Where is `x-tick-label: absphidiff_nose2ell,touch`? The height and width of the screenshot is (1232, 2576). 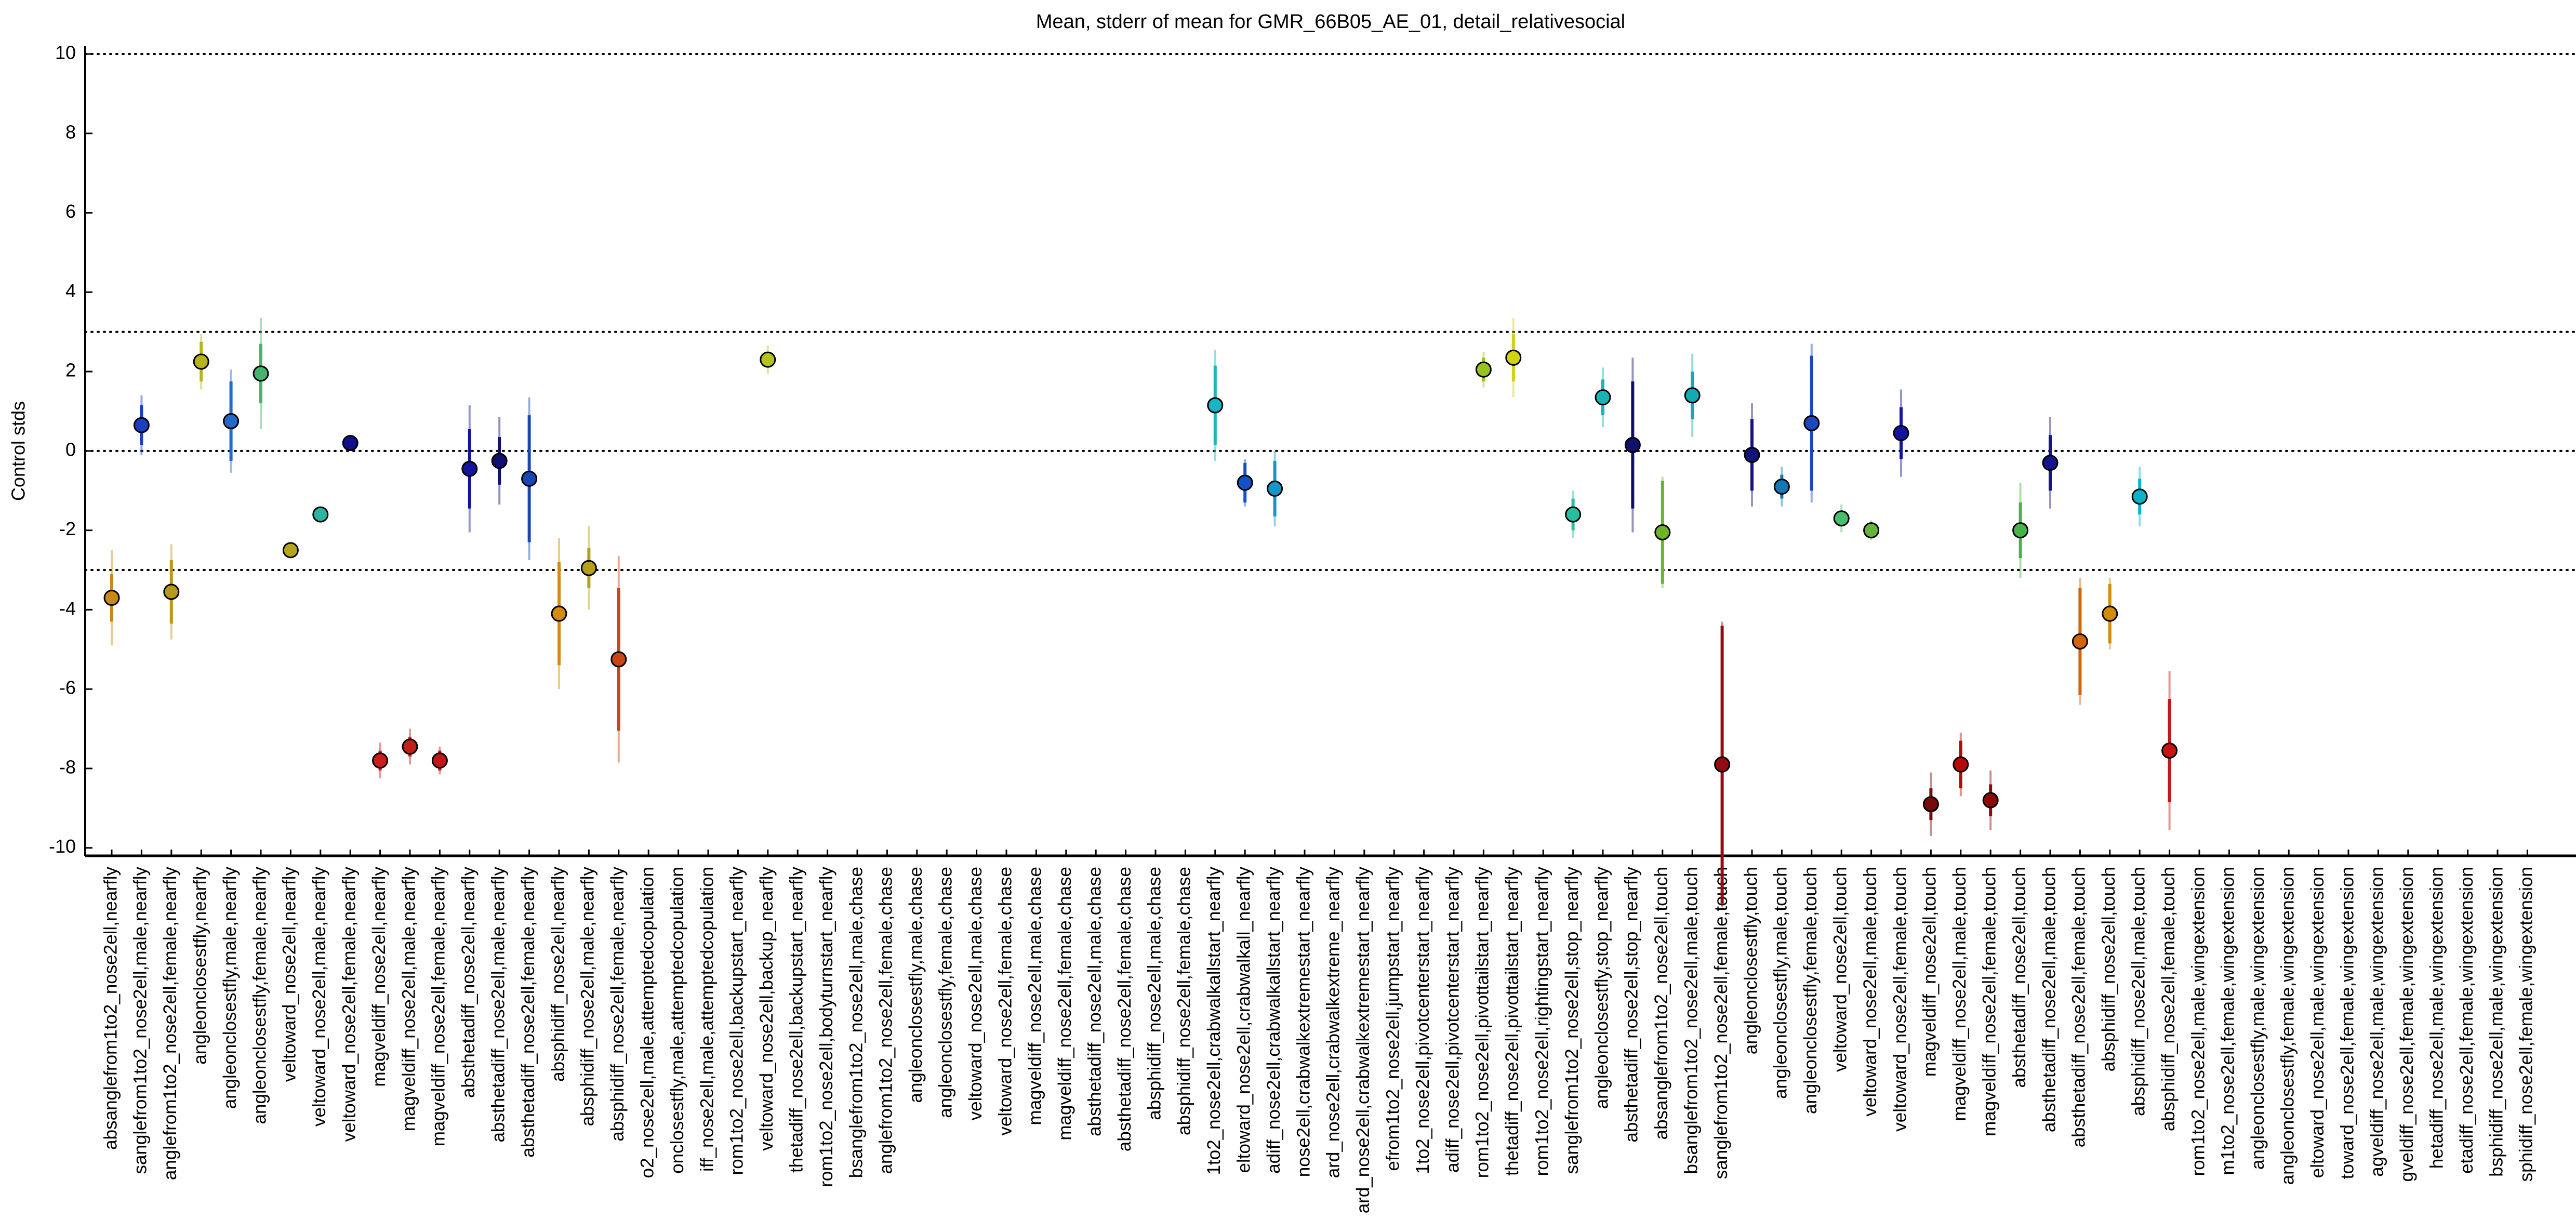 x-tick-label: absphidiff_nose2ell,touch is located at coordinates (2109, 969).